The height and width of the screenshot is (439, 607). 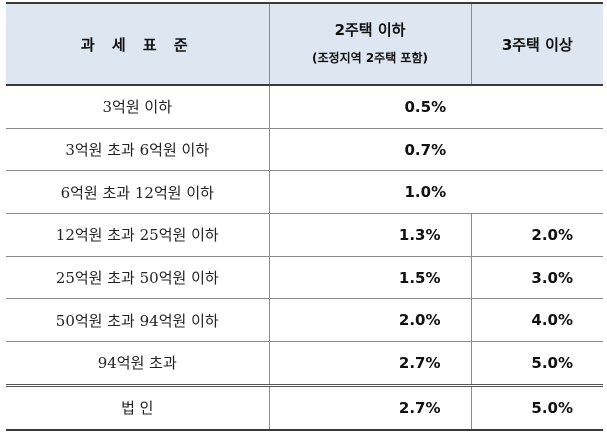 What do you see at coordinates (137, 235) in the screenshot?
I see `tax-base-cell: 12억원 초과 25억원 이하` at bounding box center [137, 235].